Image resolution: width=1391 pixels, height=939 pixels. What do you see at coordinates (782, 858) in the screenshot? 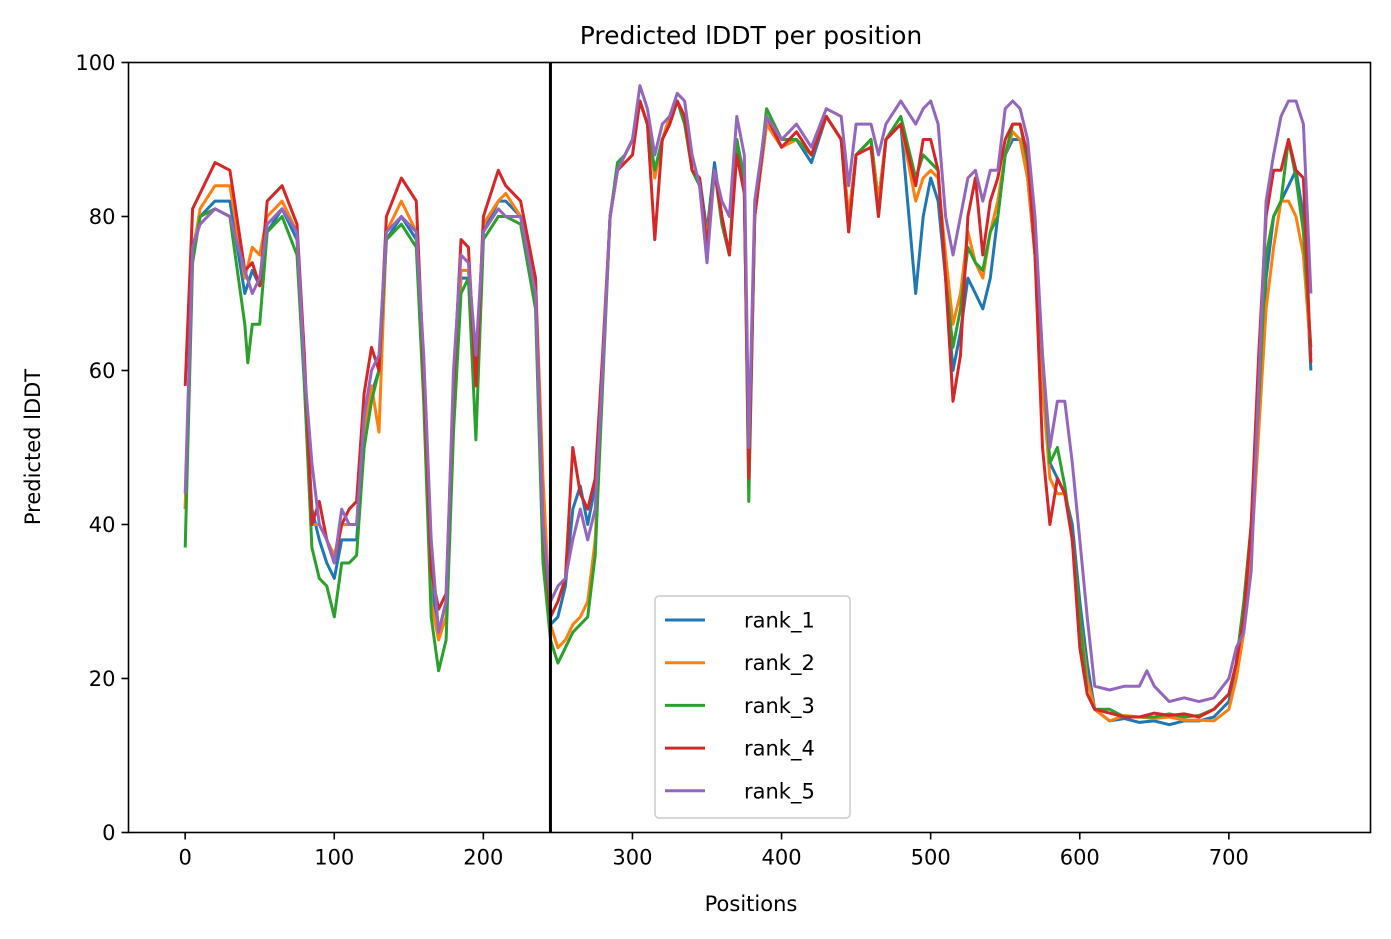
I see `x-tick-label: 400` at bounding box center [782, 858].